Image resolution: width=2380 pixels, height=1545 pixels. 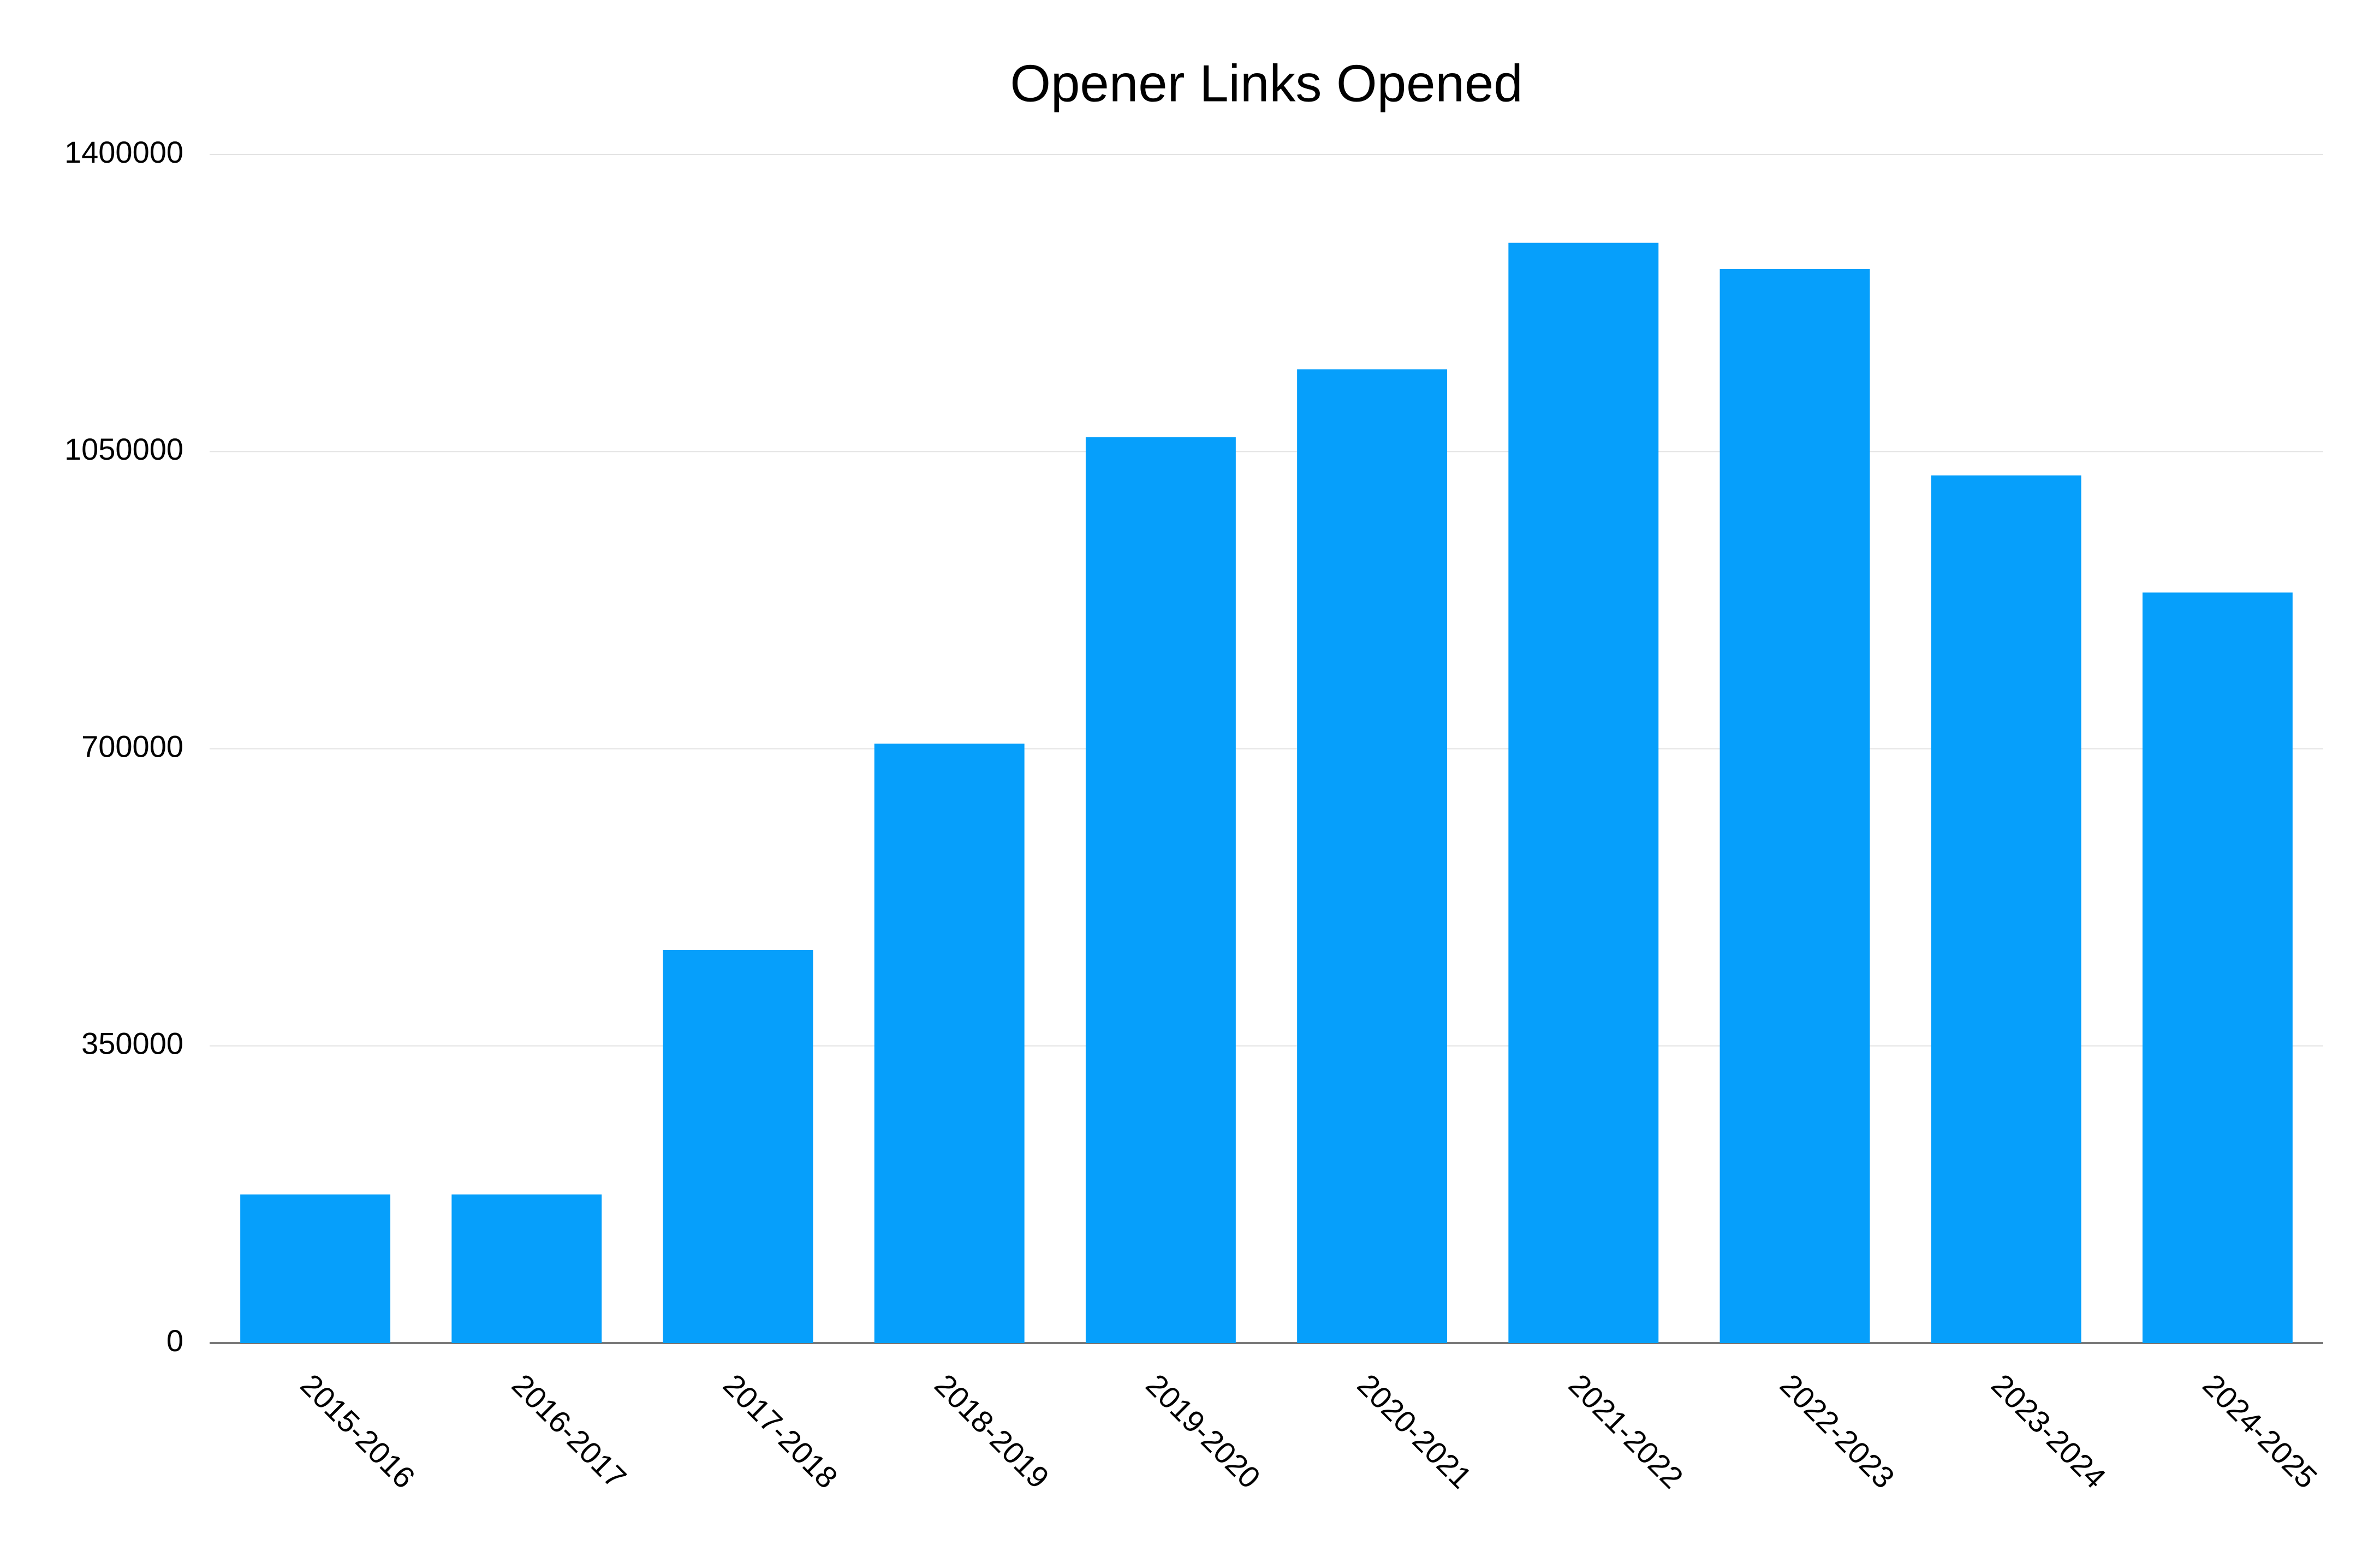 What do you see at coordinates (569, 1431) in the screenshot?
I see `x-tick-label: 2016-2017` at bounding box center [569, 1431].